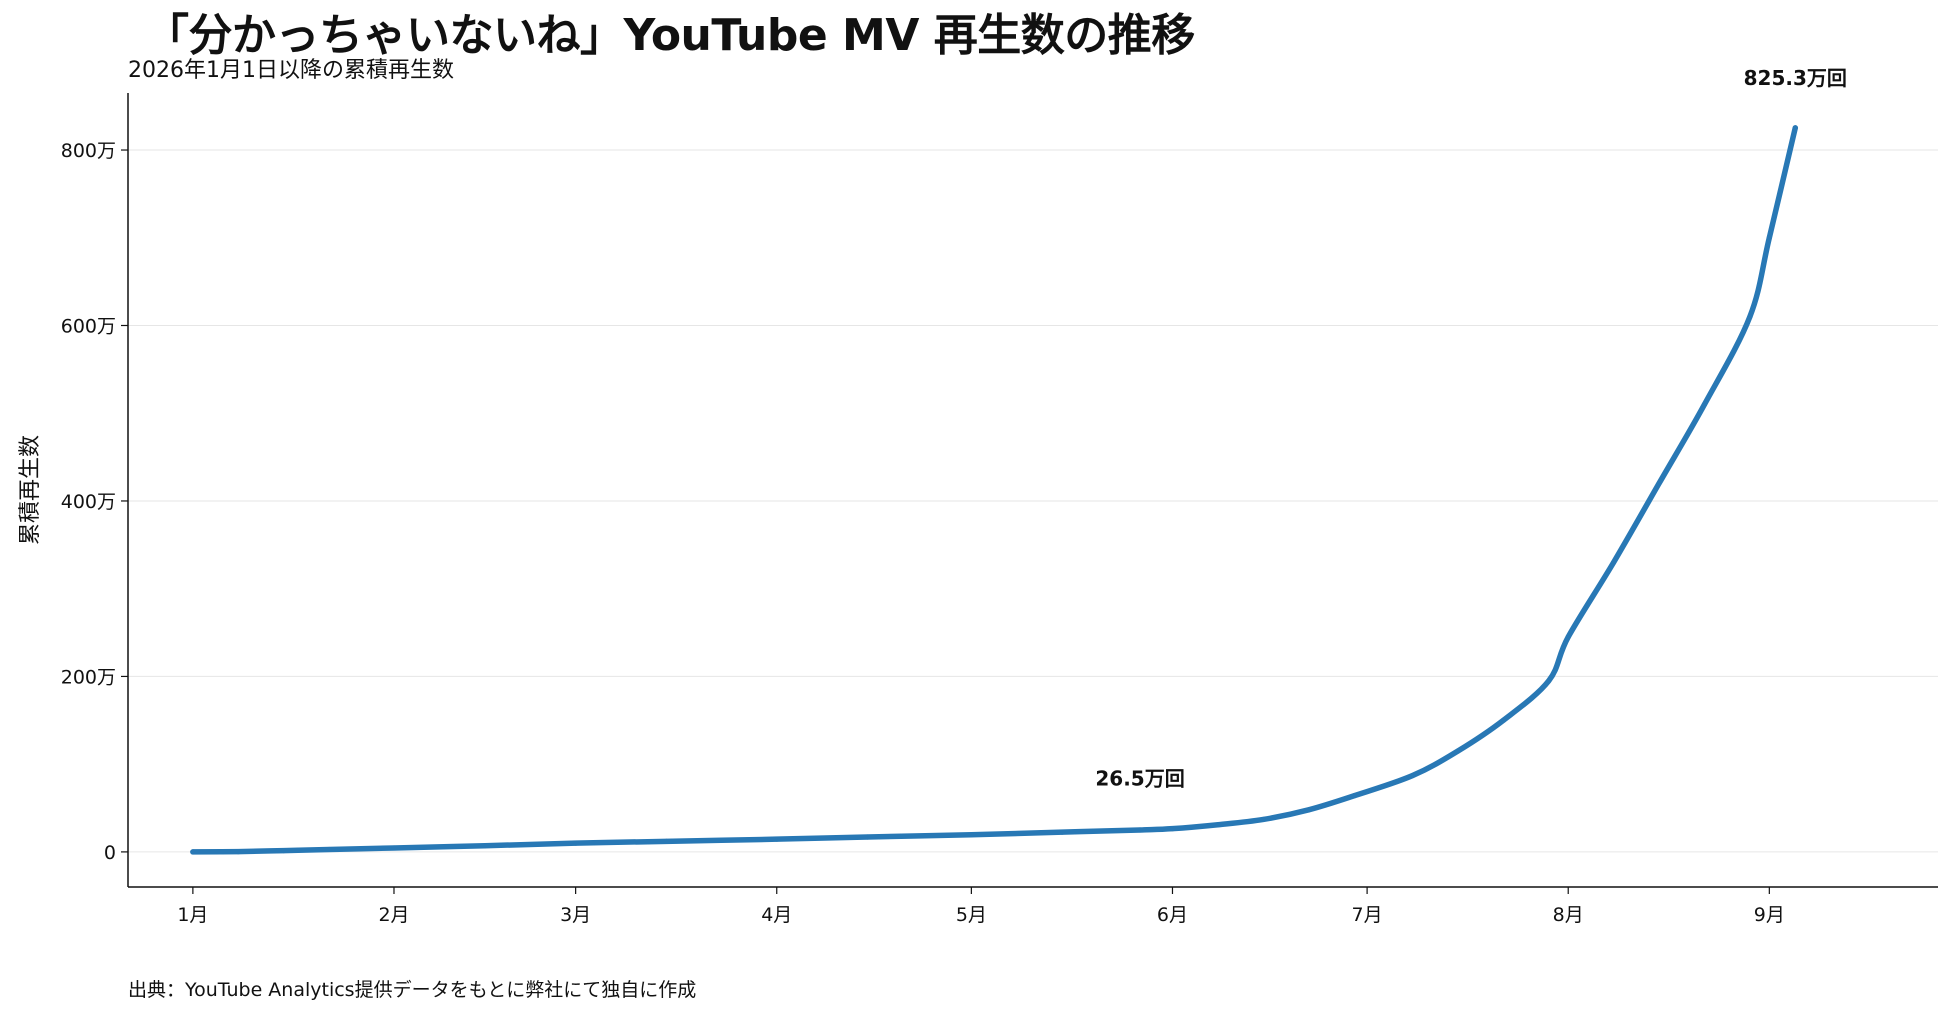  What do you see at coordinates (88, 151) in the screenshot?
I see `y-tick-label: 800万` at bounding box center [88, 151].